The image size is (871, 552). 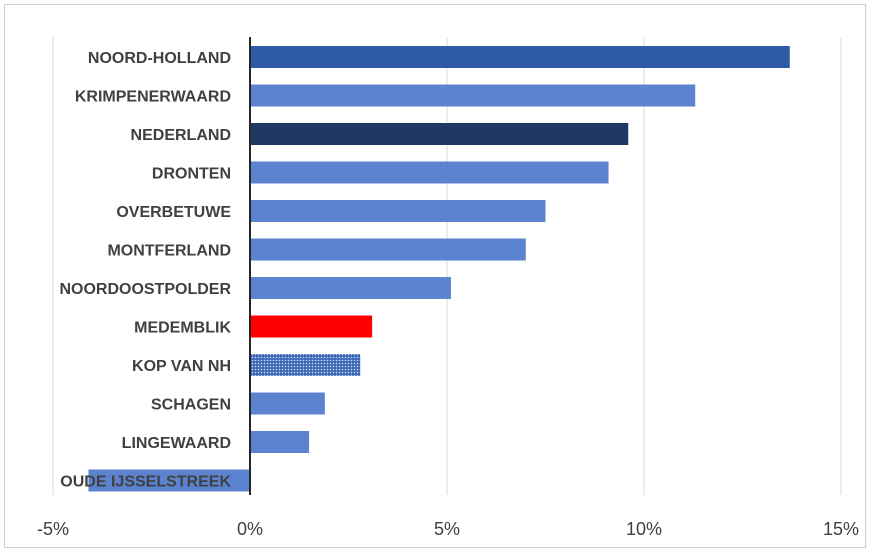 I want to click on category-label: MONTFERLAND, so click(x=169, y=251).